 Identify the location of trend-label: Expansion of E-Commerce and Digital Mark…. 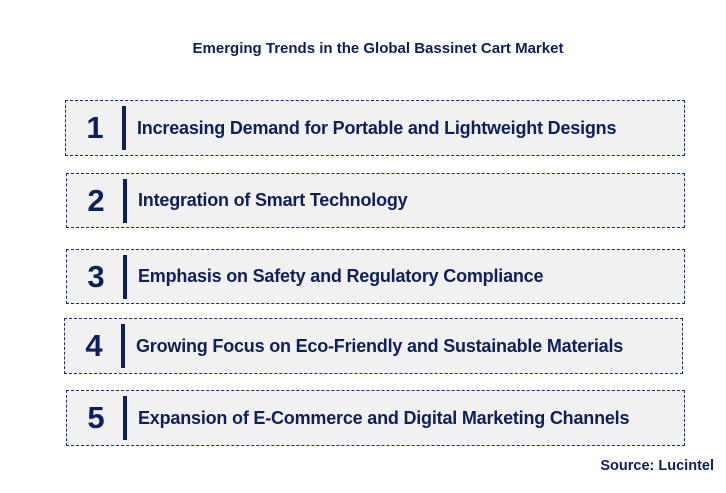
(384, 417).